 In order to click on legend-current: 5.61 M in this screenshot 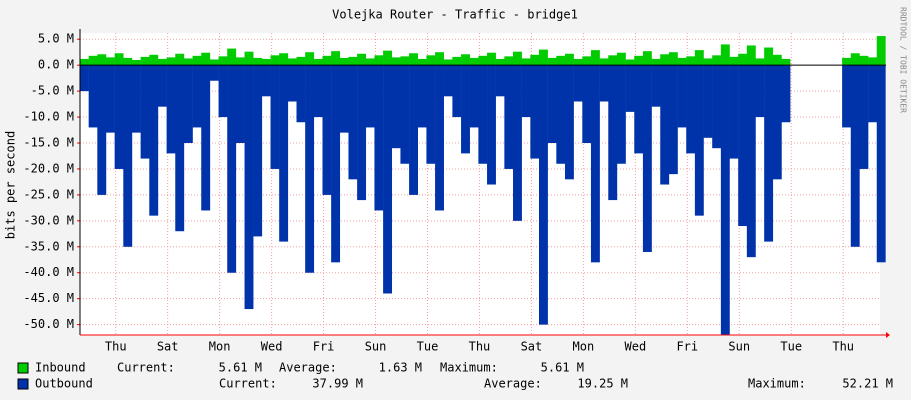, I will do `click(240, 368)`.